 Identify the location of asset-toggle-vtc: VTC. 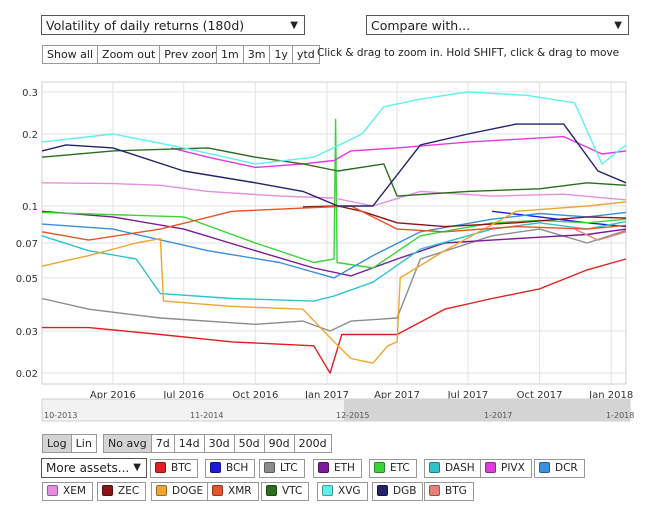
(285, 491).